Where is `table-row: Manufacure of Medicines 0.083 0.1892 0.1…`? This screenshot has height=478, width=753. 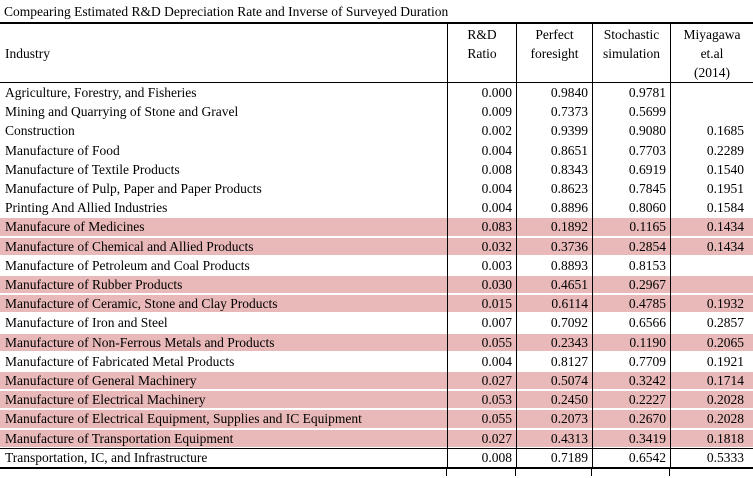
table-row: Manufacure of Medicines 0.083 0.1892 0.1… is located at coordinates (376, 227).